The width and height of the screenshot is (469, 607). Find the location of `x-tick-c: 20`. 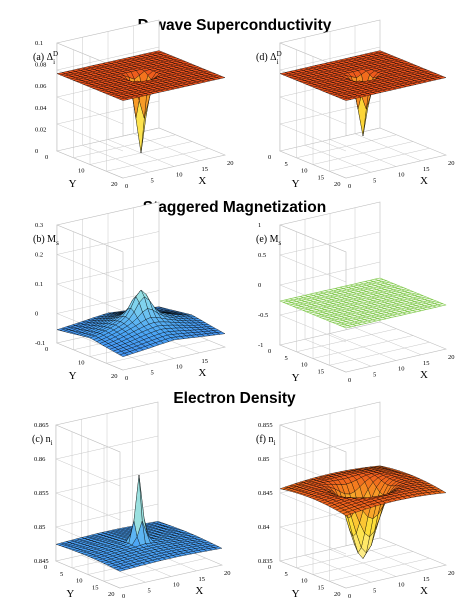

x-tick-c: 20 is located at coordinates (227, 573).